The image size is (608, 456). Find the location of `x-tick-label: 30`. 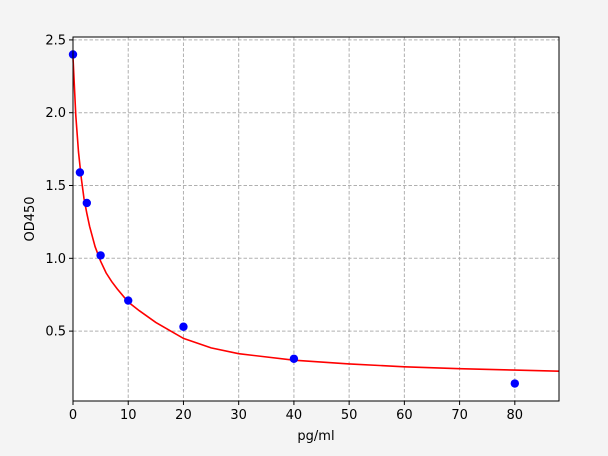

x-tick-label: 30 is located at coordinates (238, 415).